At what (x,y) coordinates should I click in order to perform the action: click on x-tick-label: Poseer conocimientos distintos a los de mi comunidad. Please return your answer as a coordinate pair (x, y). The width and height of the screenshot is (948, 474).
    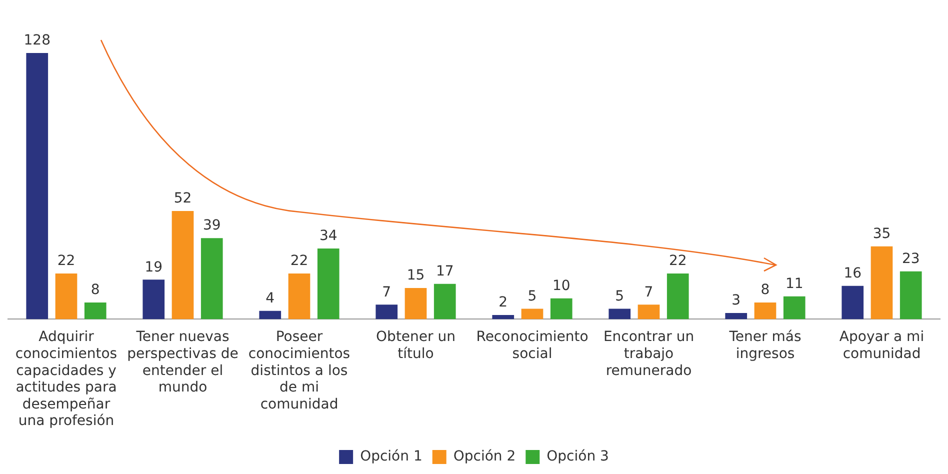
    Looking at the image, I should click on (299, 370).